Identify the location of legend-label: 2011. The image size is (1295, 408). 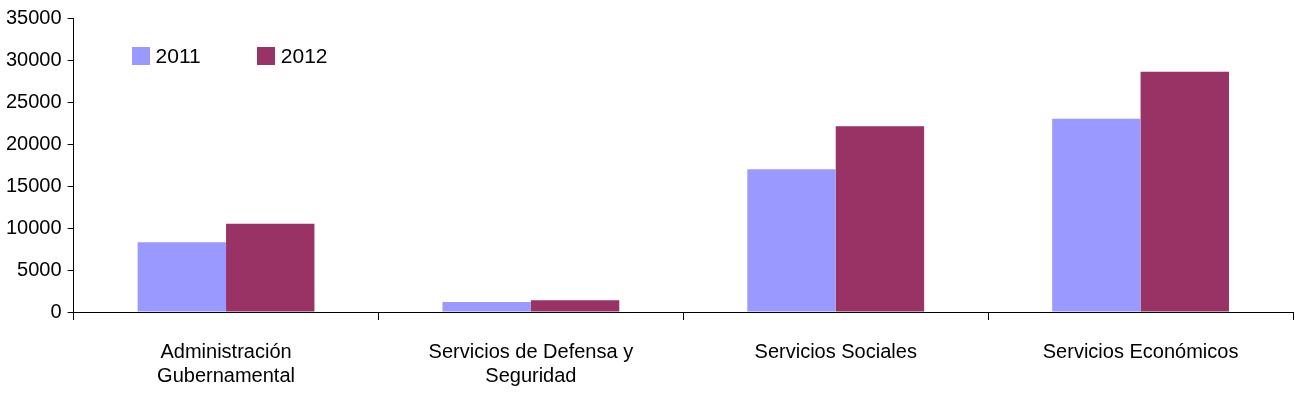
(178, 56).